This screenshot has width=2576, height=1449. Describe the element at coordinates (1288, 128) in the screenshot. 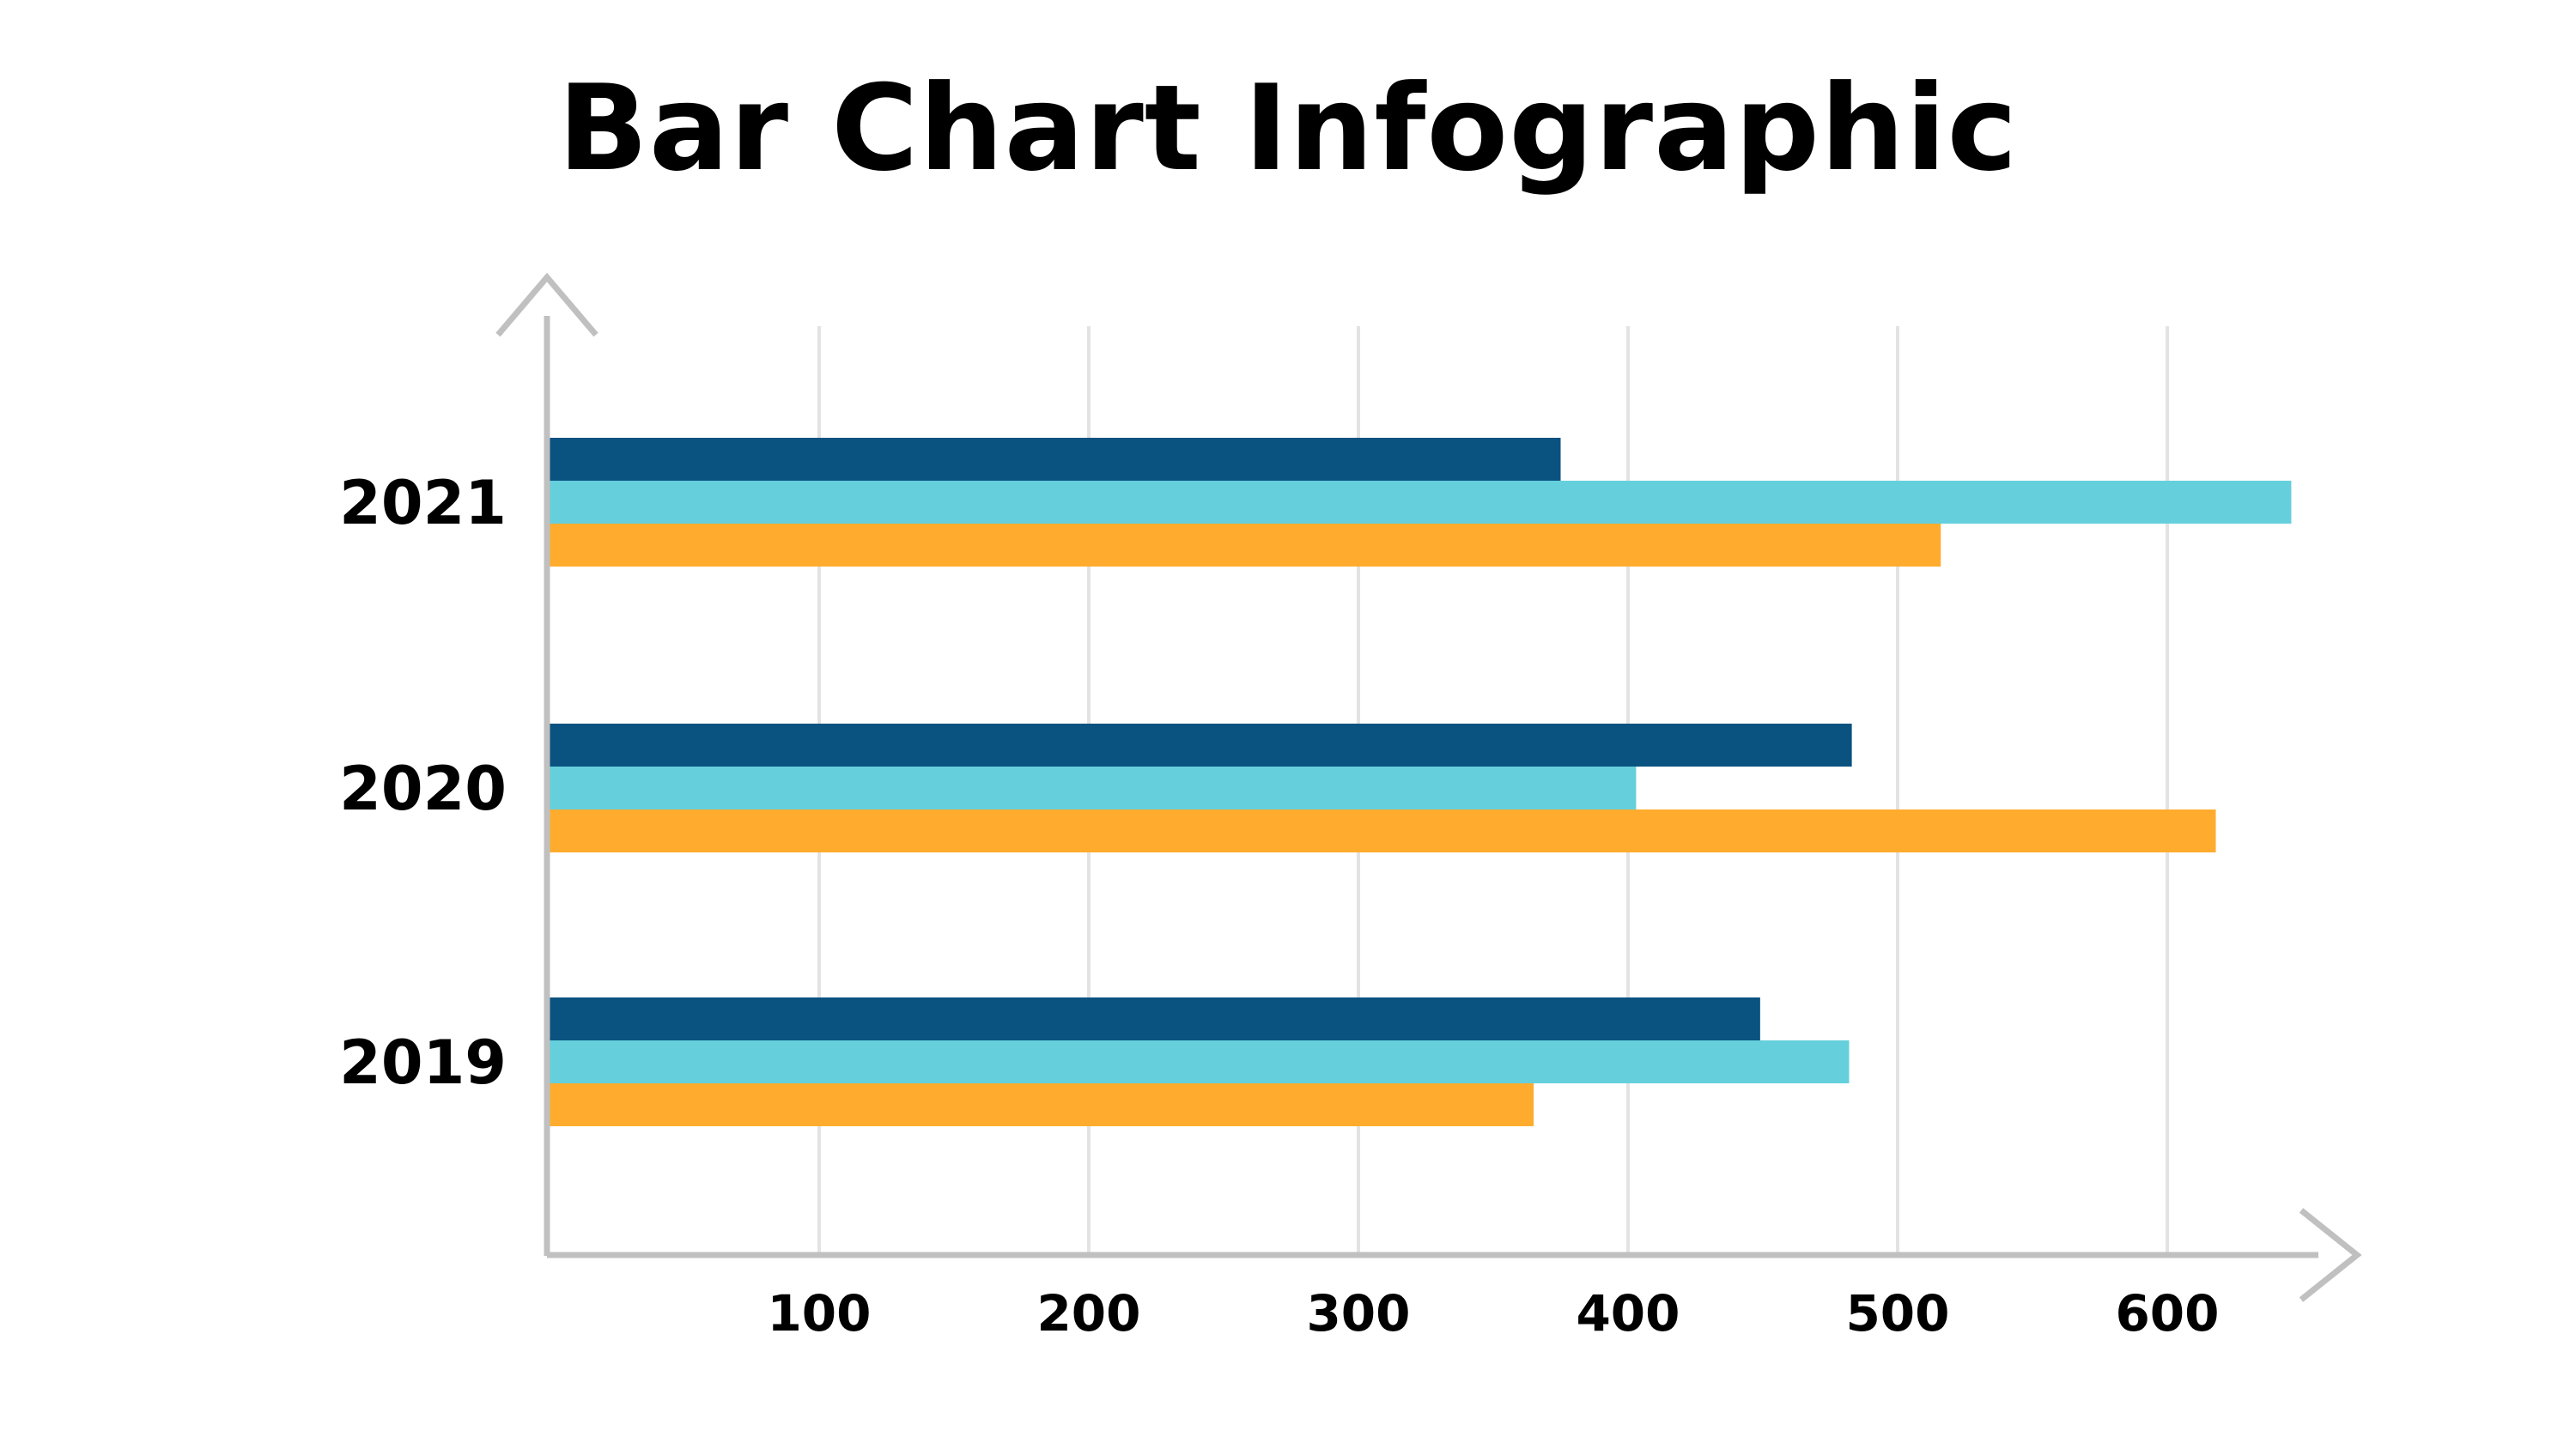

I see `page-title: Bar Chart Infographic` at that location.